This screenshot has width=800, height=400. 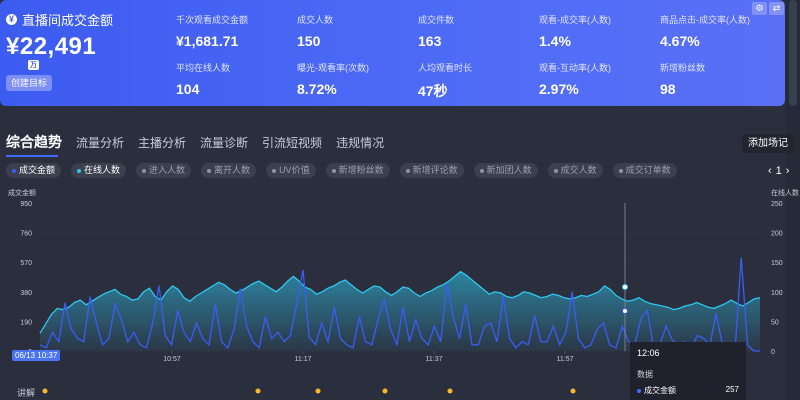 What do you see at coordinates (793, 53) in the screenshot?
I see `scrollbar-thumb` at bounding box center [793, 53].